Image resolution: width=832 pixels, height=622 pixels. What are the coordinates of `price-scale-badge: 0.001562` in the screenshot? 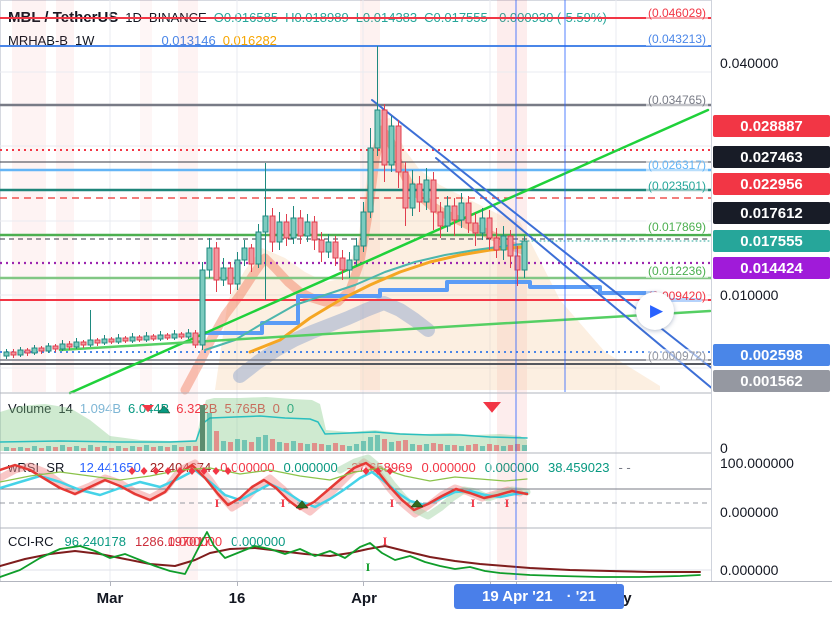 It's located at (771, 381).